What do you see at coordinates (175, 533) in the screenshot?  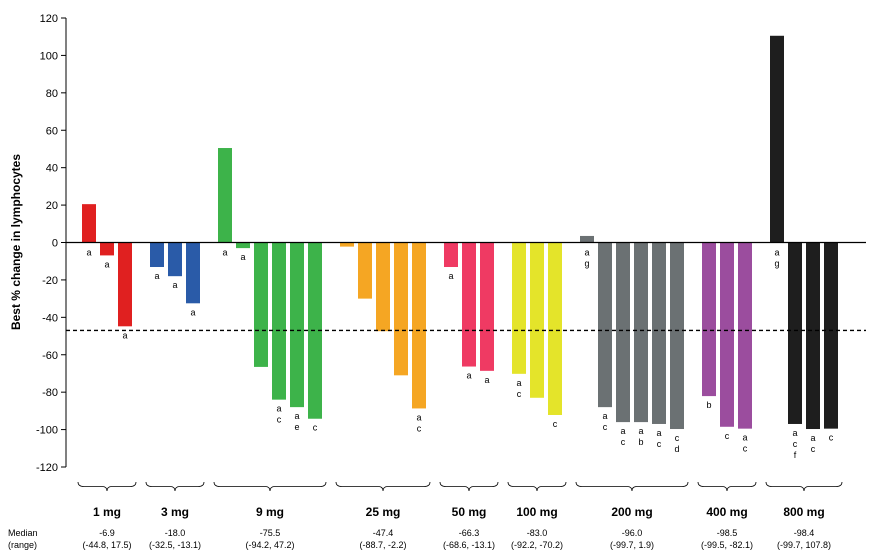 I see `group-median: -18.0` at bounding box center [175, 533].